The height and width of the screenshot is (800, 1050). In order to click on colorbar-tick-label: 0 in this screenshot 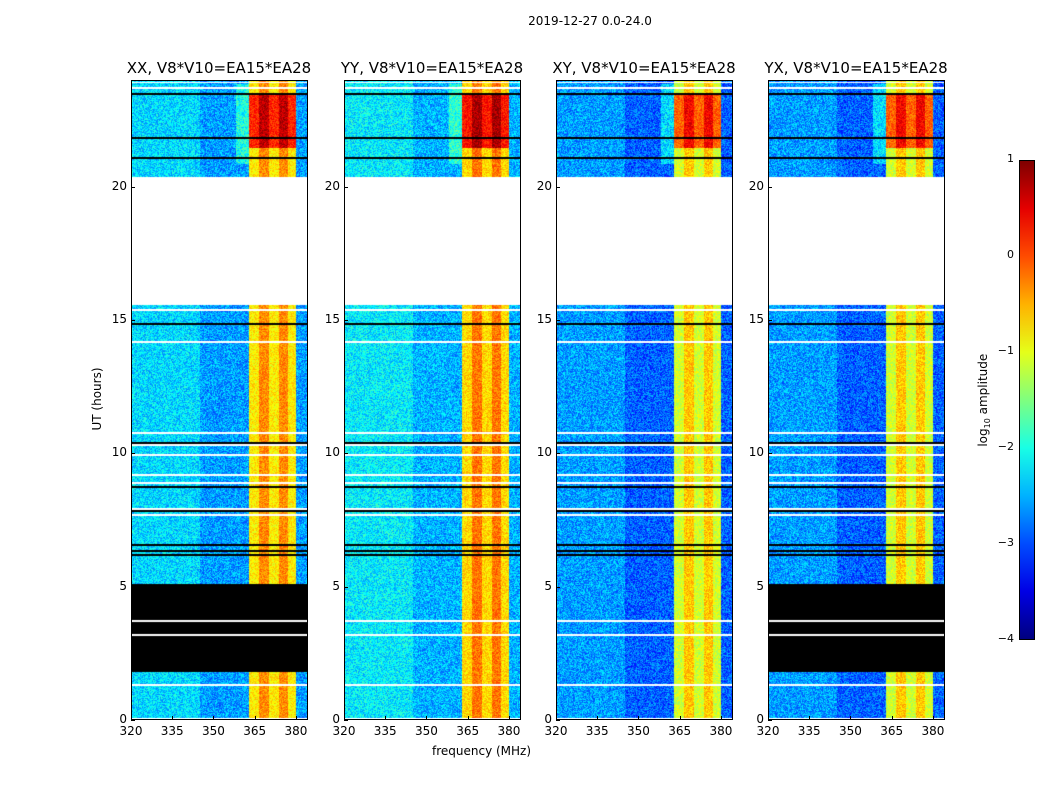, I will do `click(1010, 254)`.